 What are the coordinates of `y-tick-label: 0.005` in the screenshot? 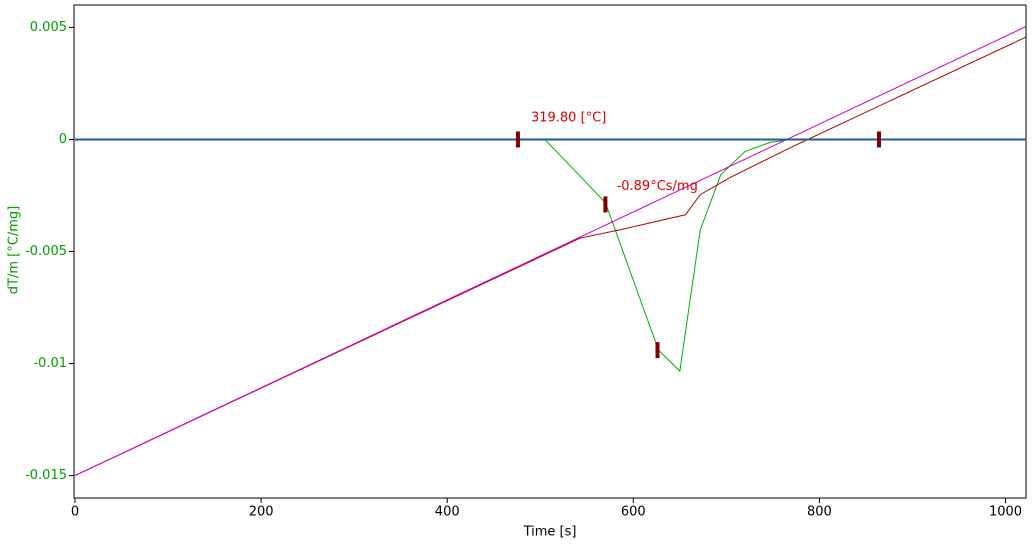 It's located at (48, 27).